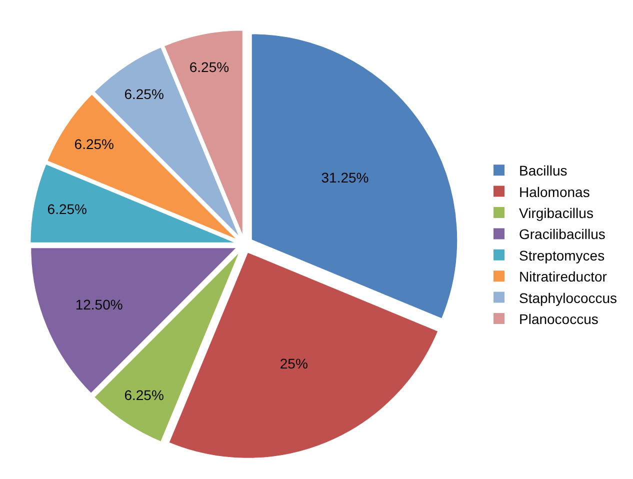 The width and height of the screenshot is (633, 479). I want to click on legend-label: Halomonas, so click(554, 192).